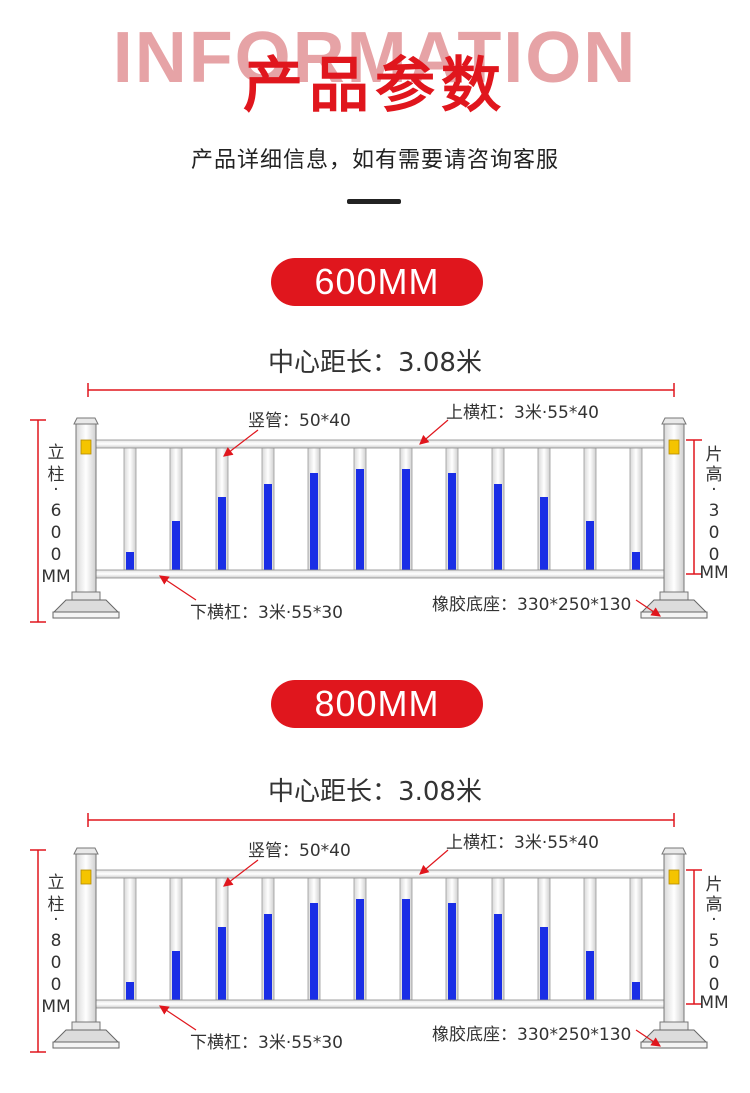 Image resolution: width=750 pixels, height=1093 pixels. I want to click on page-title: 产品参数, so click(375, 86).